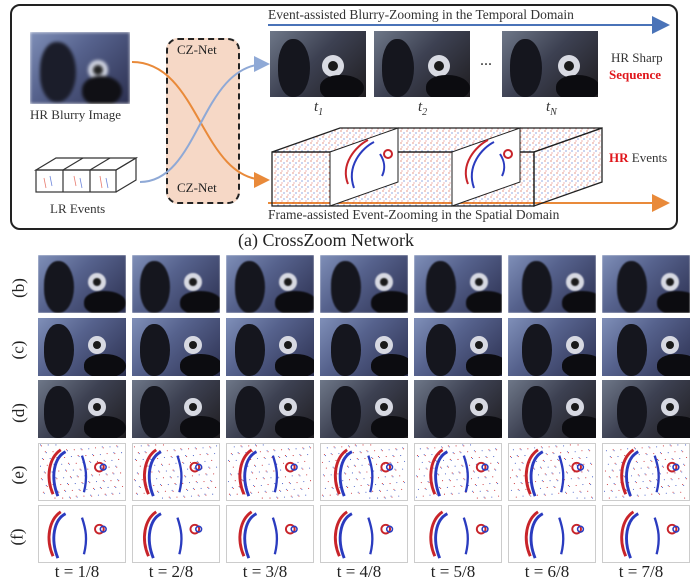  Describe the element at coordinates (77, 571) in the screenshot. I see `time-label-1: t = 1/8` at that location.